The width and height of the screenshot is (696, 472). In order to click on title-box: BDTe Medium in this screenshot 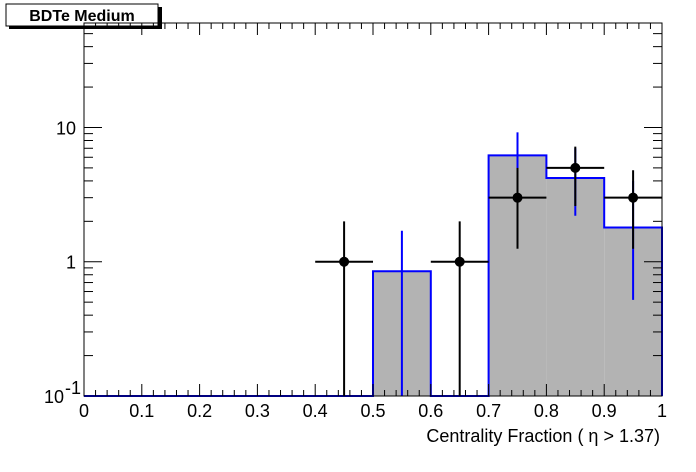, I will do `click(83, 16)`.